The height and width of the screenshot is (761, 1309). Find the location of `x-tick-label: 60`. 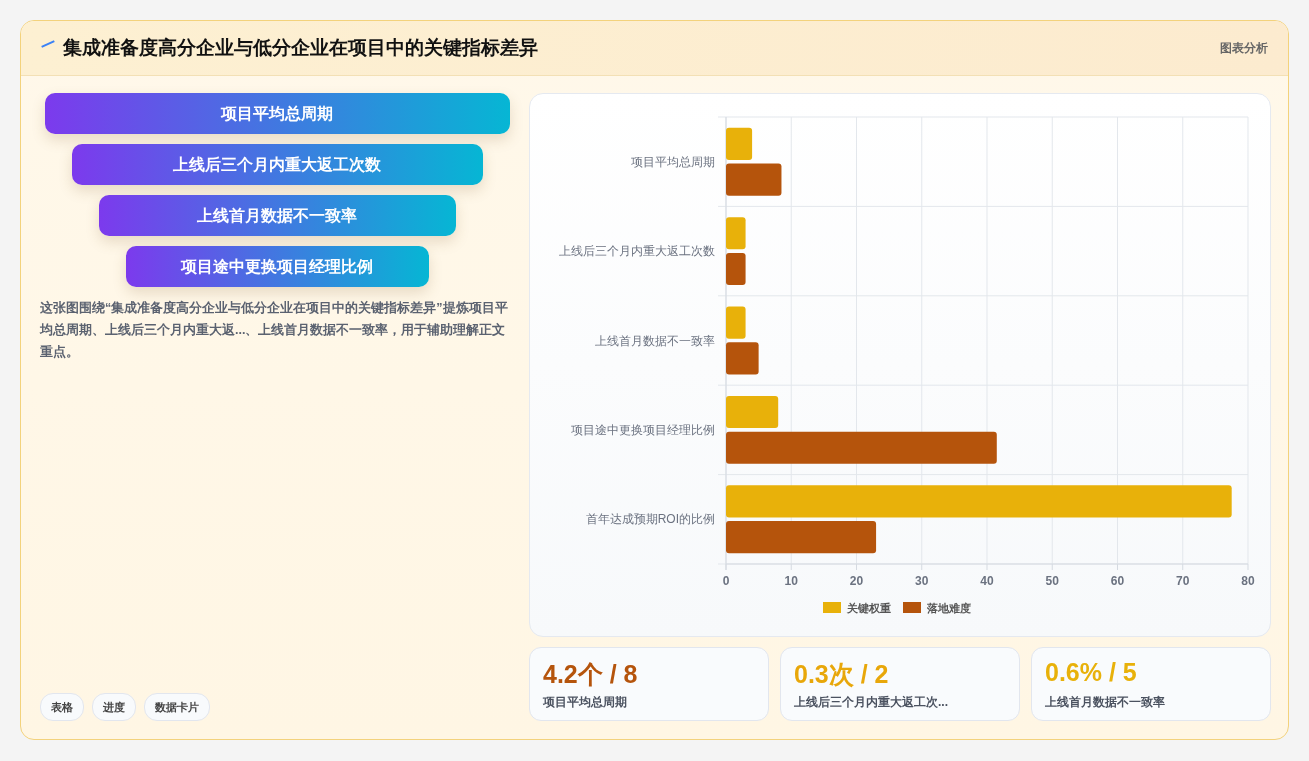

x-tick-label: 60 is located at coordinates (1117, 581).